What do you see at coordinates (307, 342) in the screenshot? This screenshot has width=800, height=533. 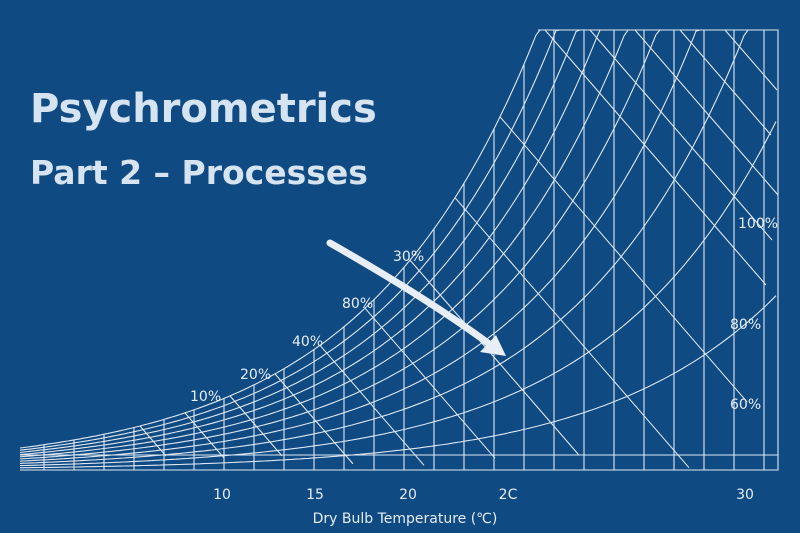 I see `curve-label: 40%` at bounding box center [307, 342].